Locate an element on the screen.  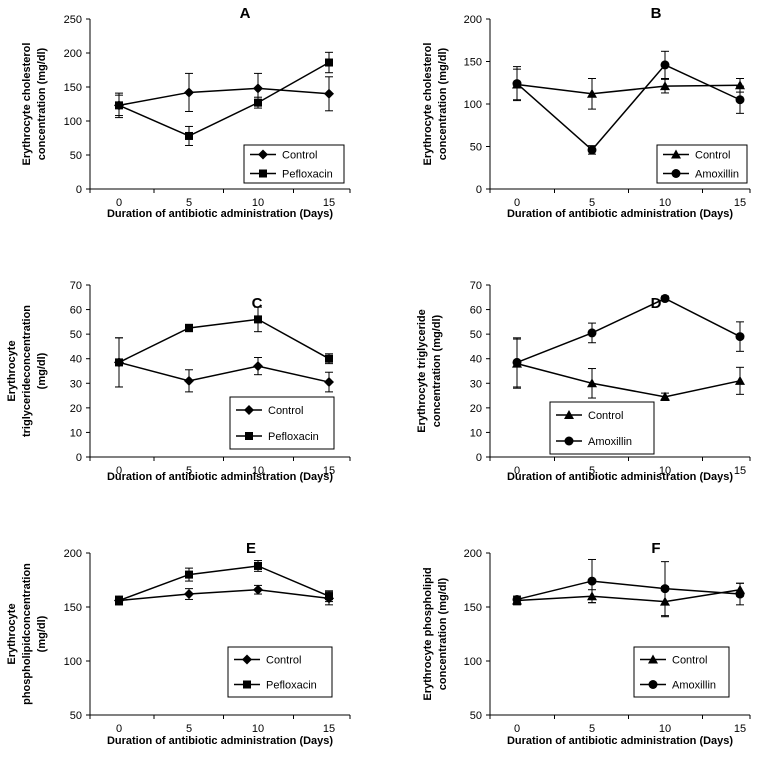
panel-a-y-tick-label: 250 is located at coordinates (73, 20).